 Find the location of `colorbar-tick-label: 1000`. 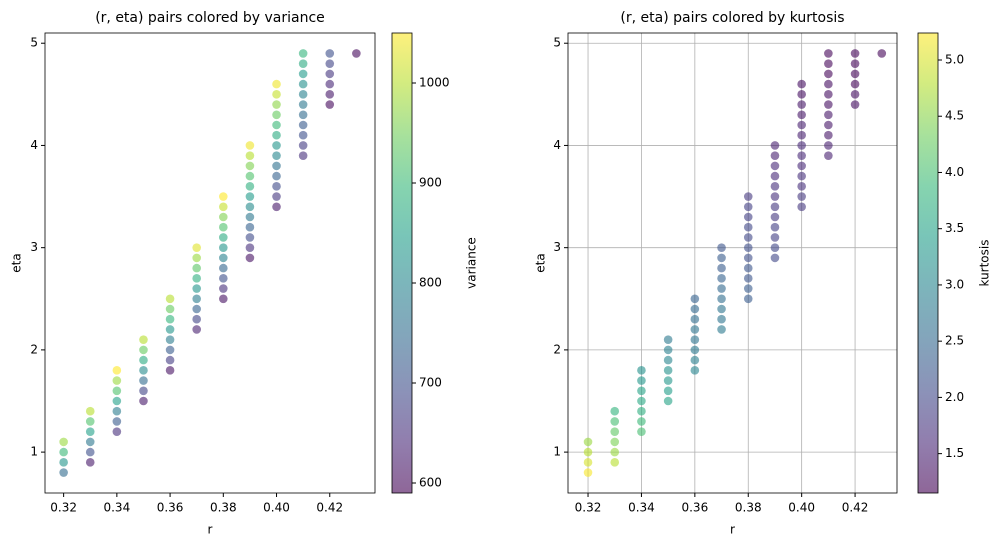

colorbar-tick-label: 1000 is located at coordinates (434, 83).